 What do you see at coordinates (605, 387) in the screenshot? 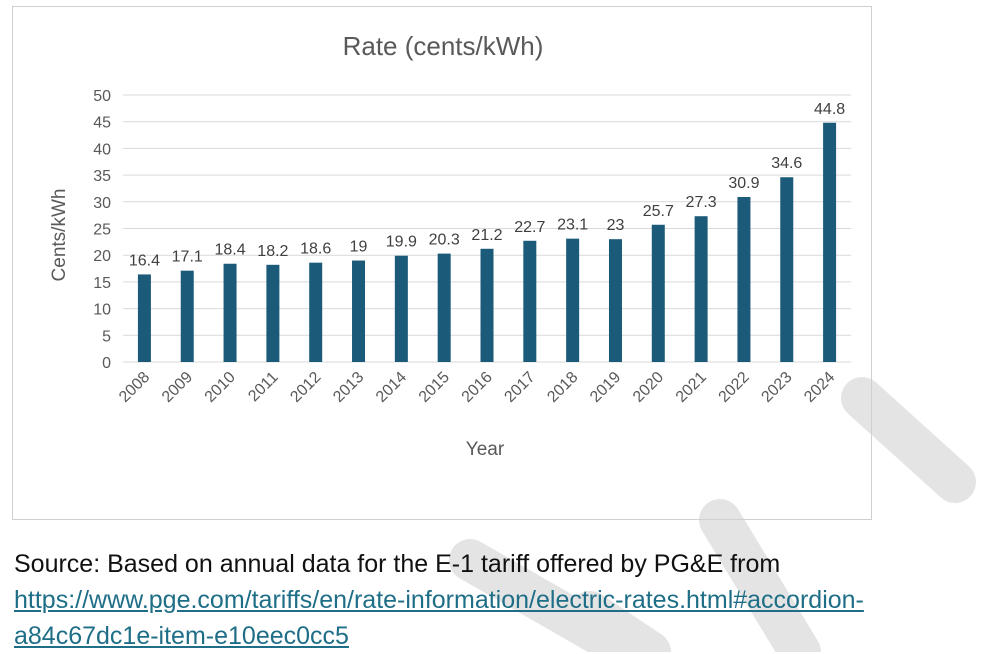
I see `x-tick-label: 2019` at bounding box center [605, 387].